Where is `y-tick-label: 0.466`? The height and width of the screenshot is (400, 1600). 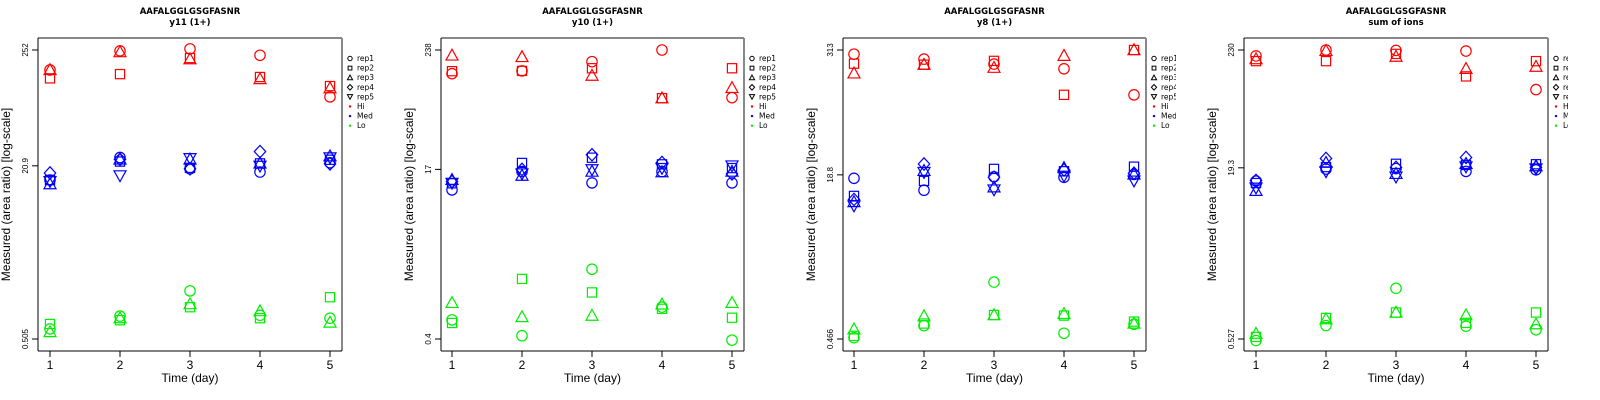 y-tick-label: 0.466 is located at coordinates (830, 338).